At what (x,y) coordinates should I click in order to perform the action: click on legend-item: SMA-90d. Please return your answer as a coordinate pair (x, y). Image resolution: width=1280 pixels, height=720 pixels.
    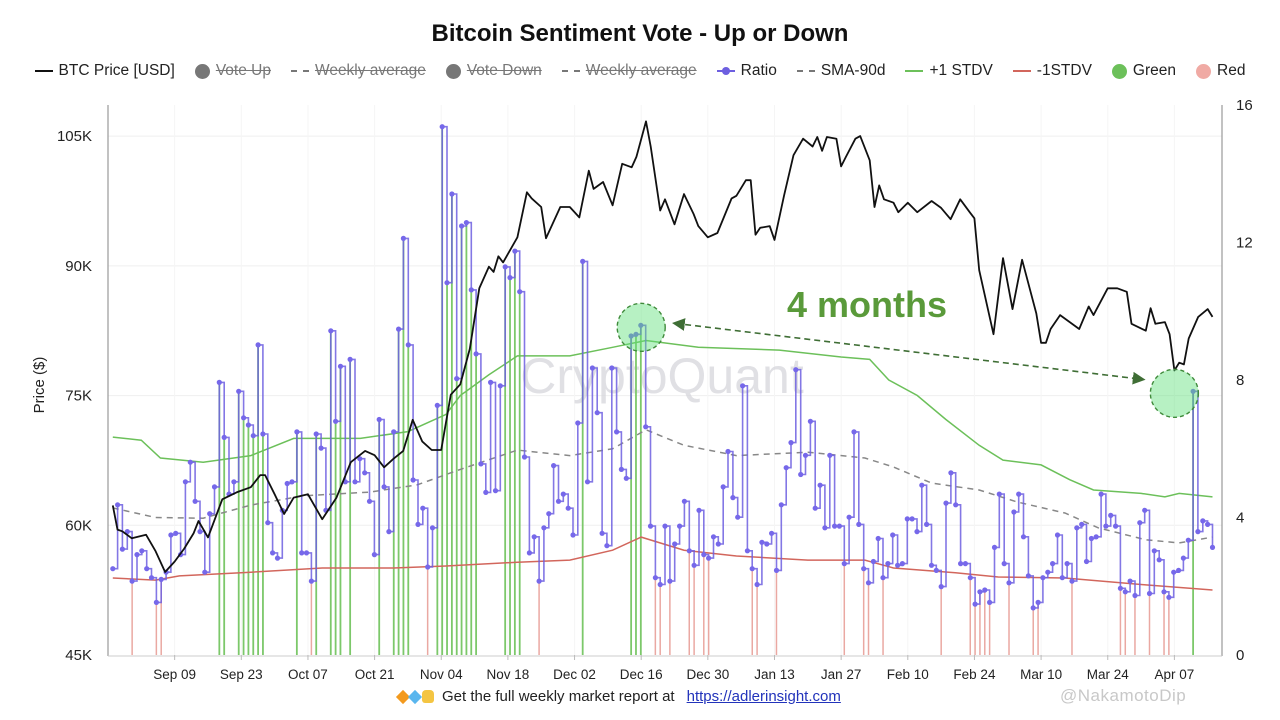
    Looking at the image, I should click on (840, 71).